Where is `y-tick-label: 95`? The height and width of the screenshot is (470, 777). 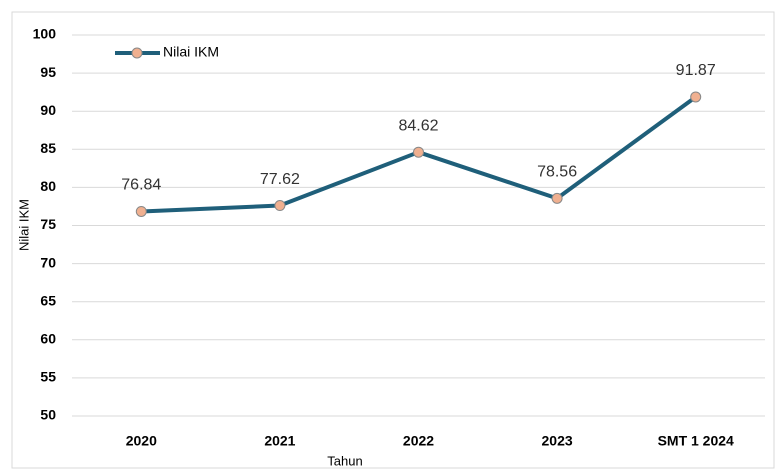
y-tick-label: 95 is located at coordinates (48, 72).